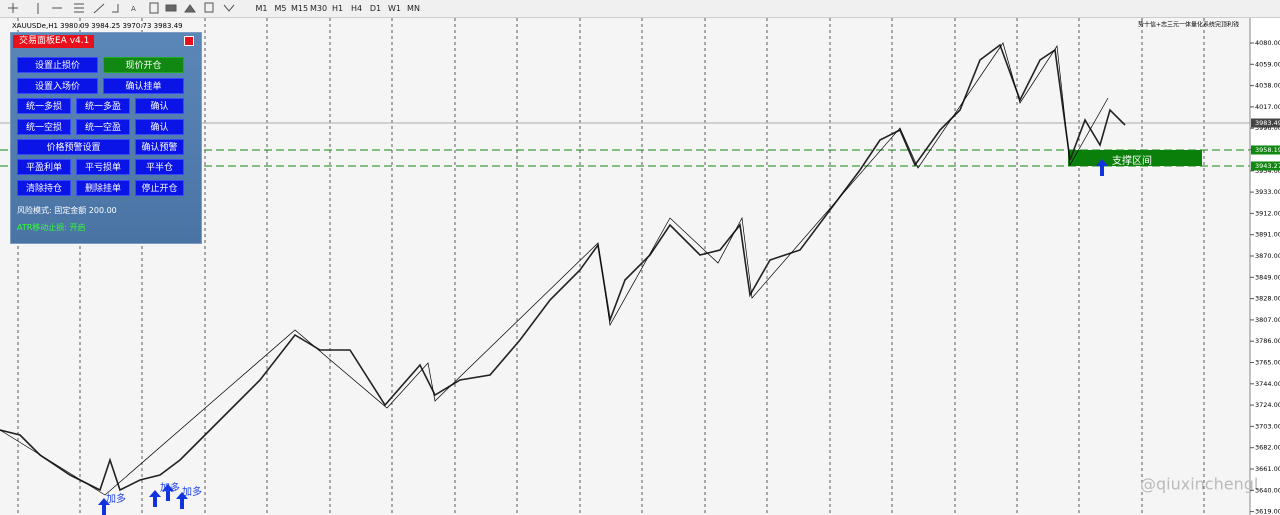 The height and width of the screenshot is (515, 1280). I want to click on price-tag-label: 3983.49, so click(1267, 123).